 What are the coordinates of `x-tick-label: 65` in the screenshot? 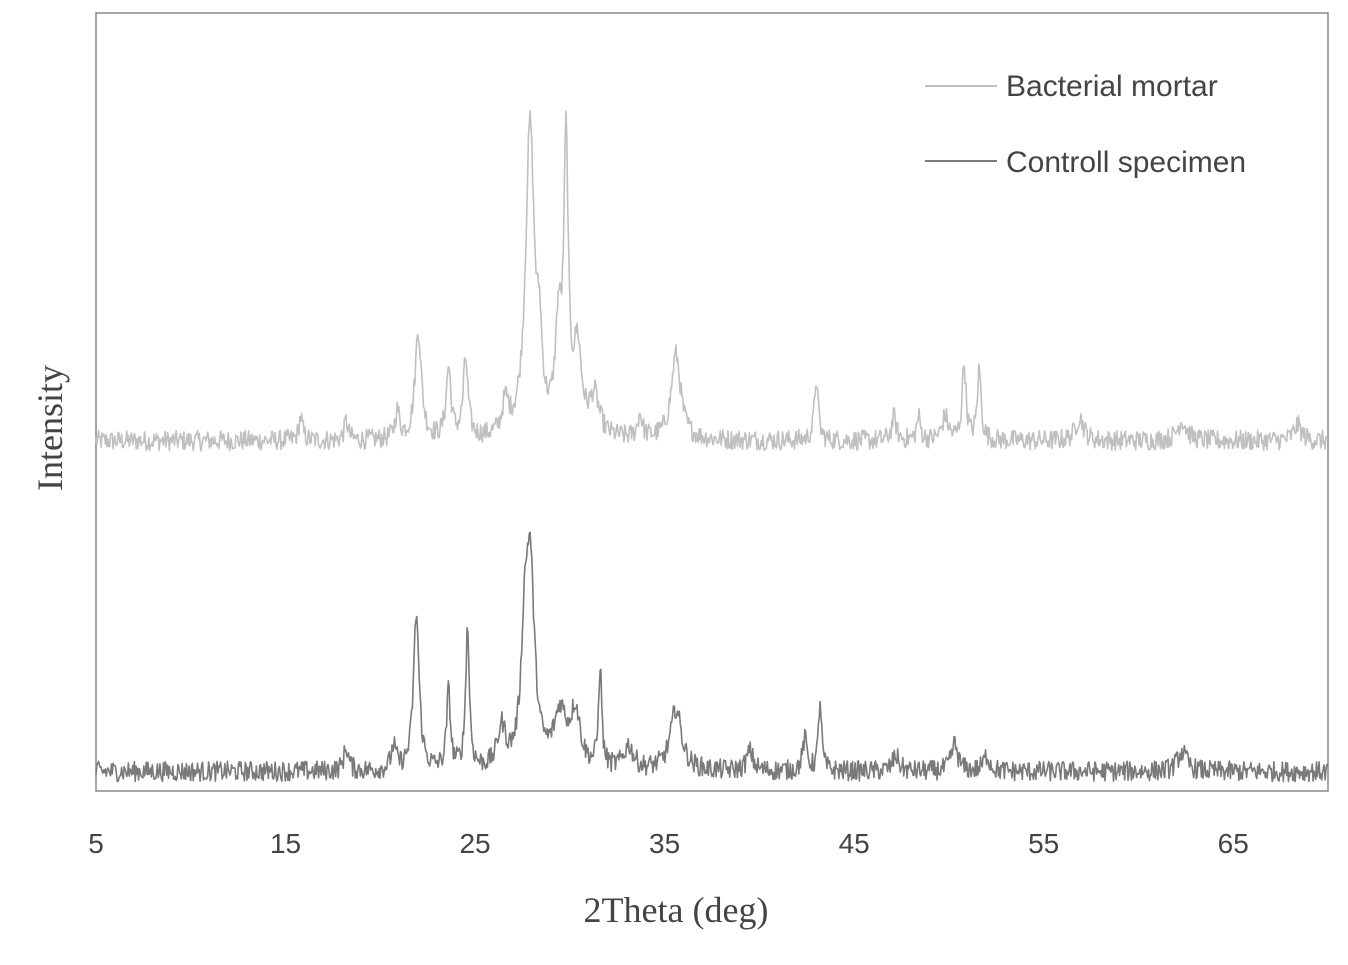 It's located at (1233, 843).